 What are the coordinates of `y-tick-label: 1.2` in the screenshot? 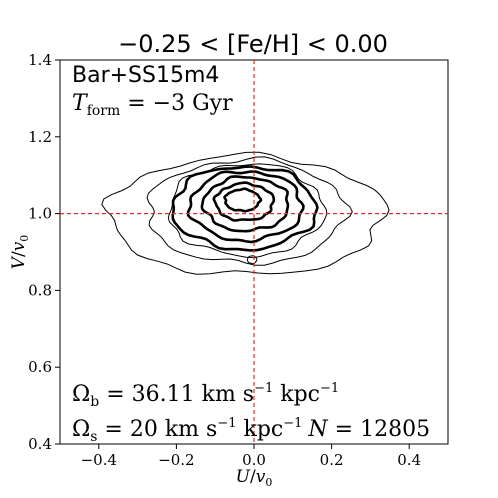 It's located at (40, 137).